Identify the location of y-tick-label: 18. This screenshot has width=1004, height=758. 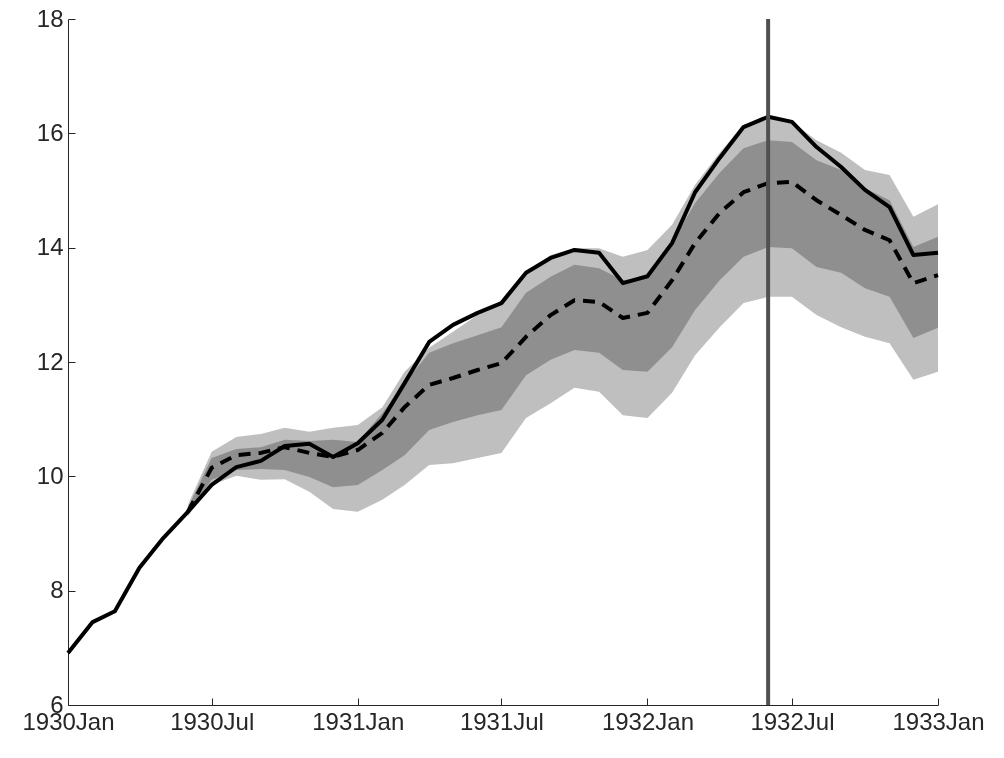
(50, 18).